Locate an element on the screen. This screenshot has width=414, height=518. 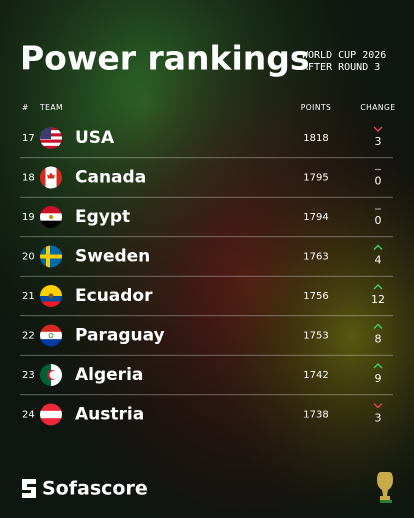
trophy-icon is located at coordinates (385, 487).